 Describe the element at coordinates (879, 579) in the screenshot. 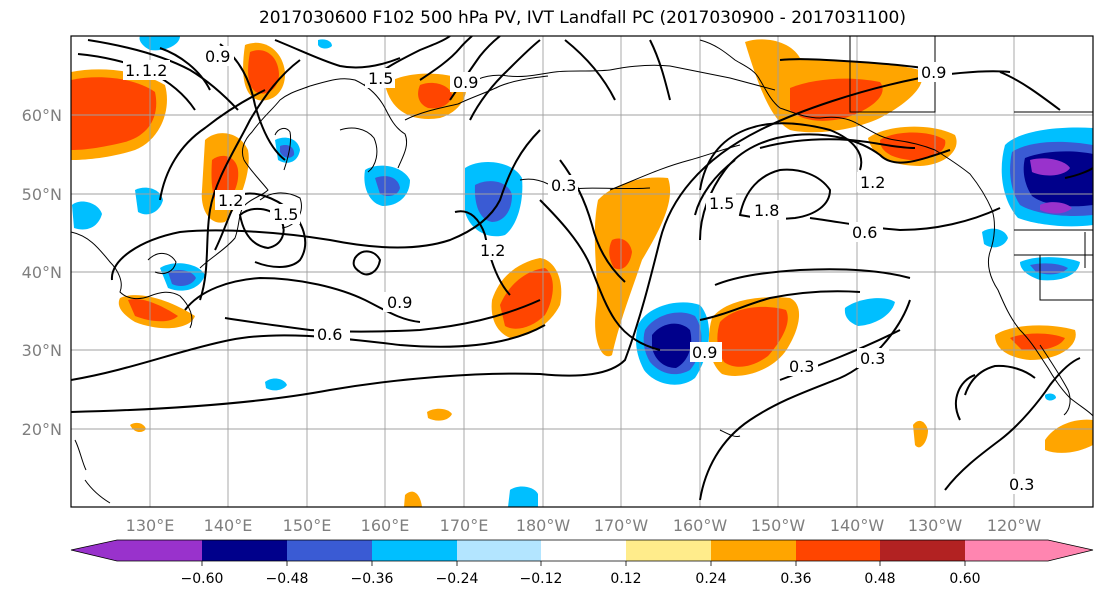

I see `colorbar-tick-label: 0.48` at that location.